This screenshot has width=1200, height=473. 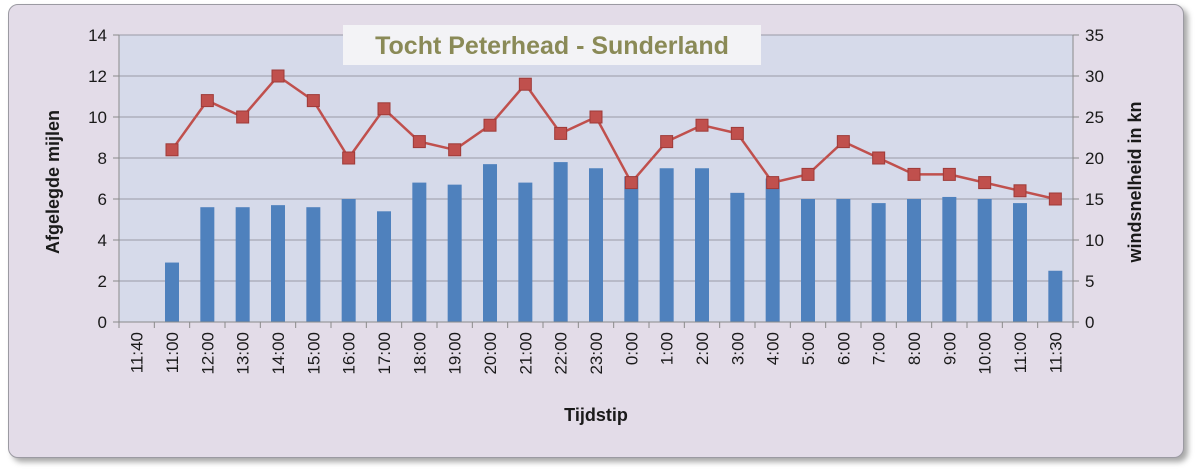 What do you see at coordinates (1094, 35) in the screenshot?
I see `y-right-tick-label: 35` at bounding box center [1094, 35].